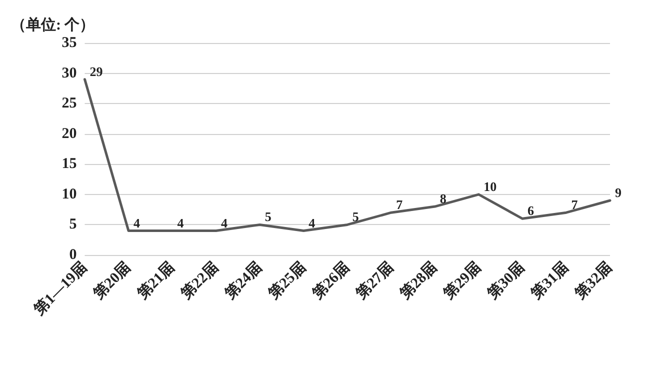 The width and height of the screenshot is (648, 373). I want to click on x-tick-label: 第20届, so click(112, 281).